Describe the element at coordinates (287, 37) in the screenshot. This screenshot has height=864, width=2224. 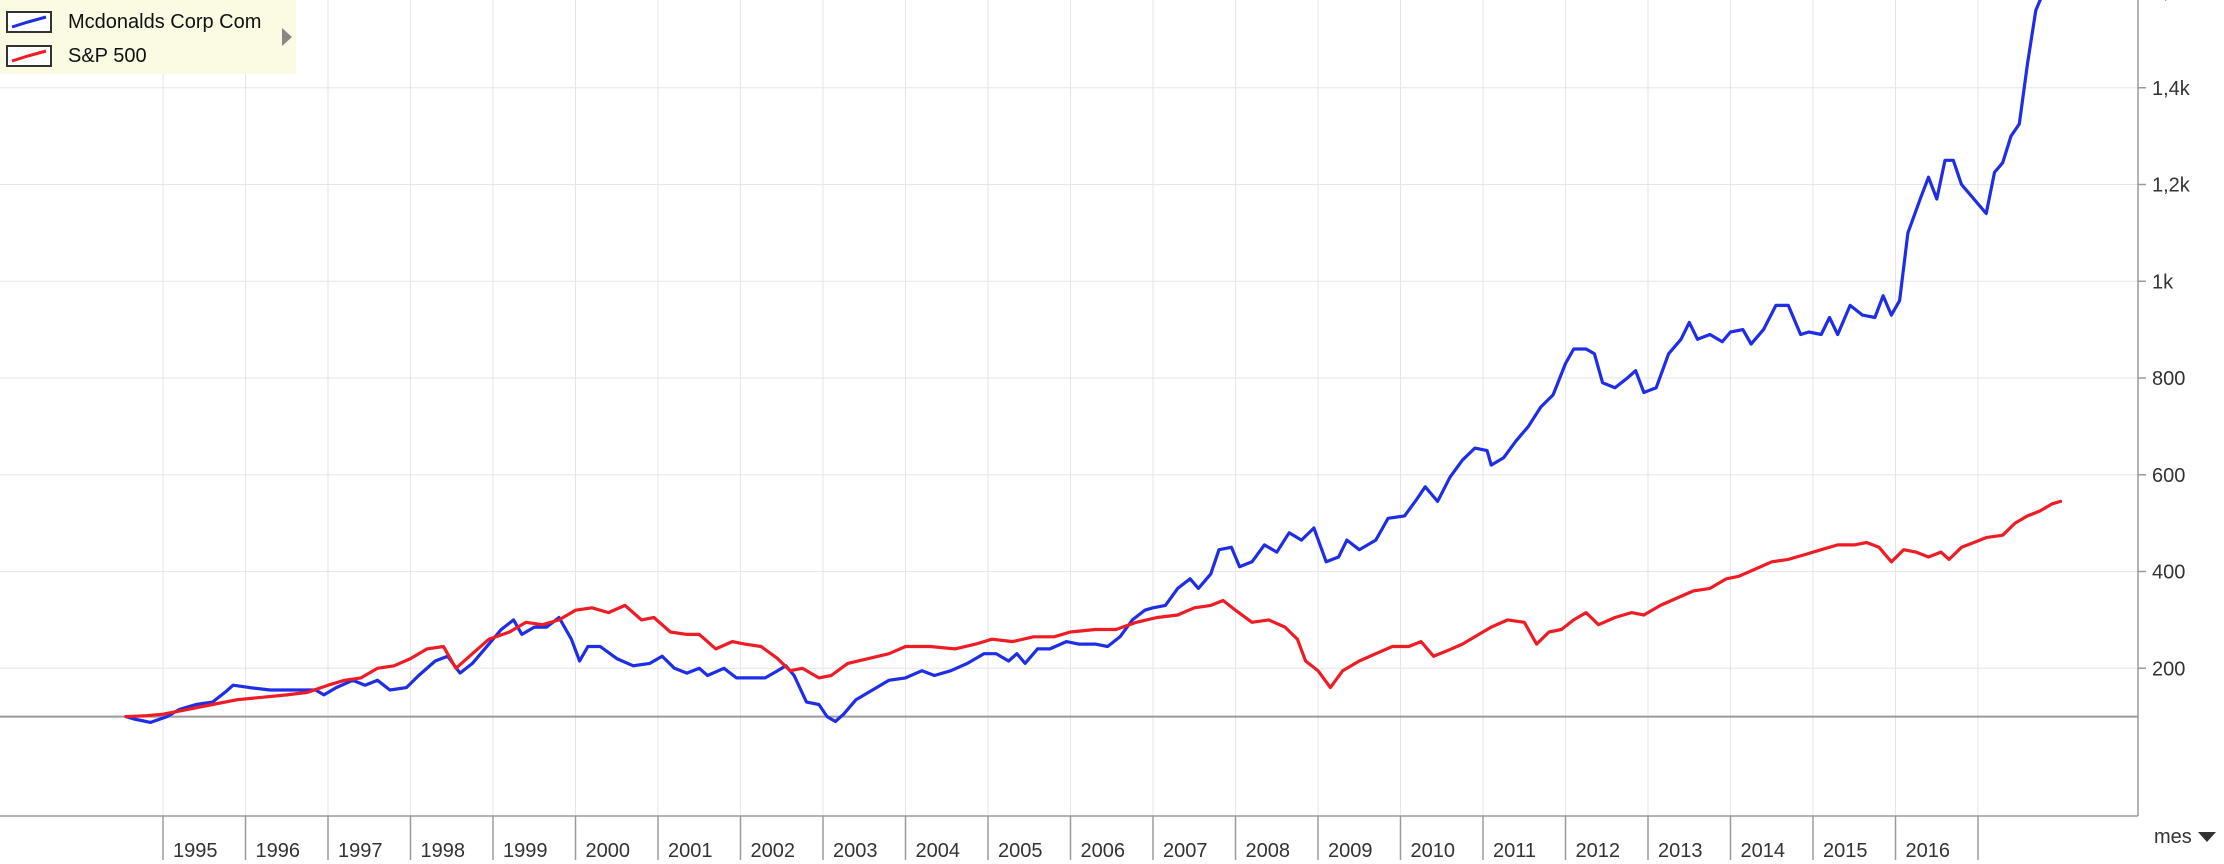
I see `legend-expand-arrow-icon` at that location.